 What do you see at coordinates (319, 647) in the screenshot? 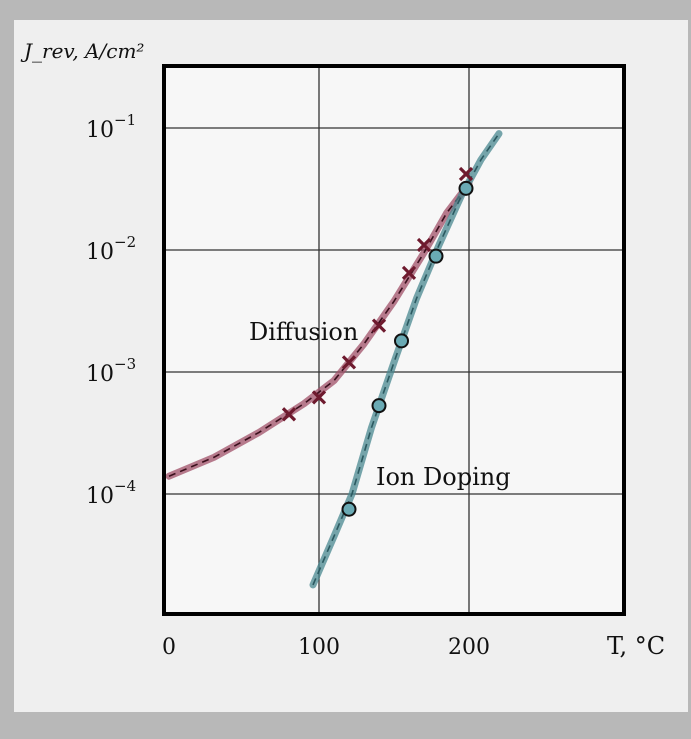
I see `x-tick-label: 100` at bounding box center [319, 647].